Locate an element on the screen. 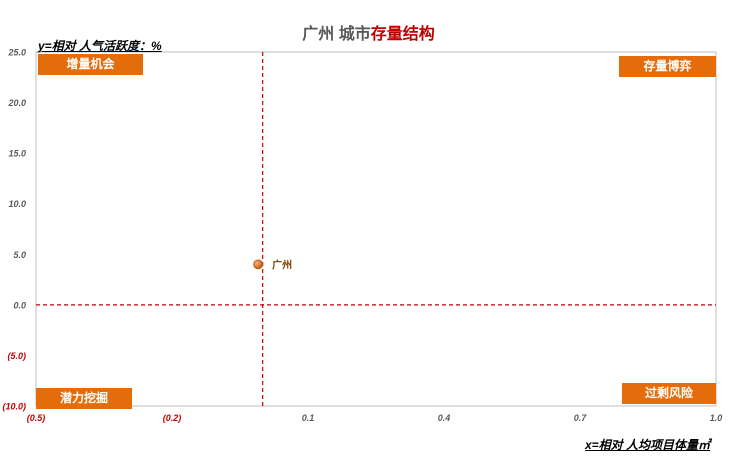 The height and width of the screenshot is (456, 751). x-tick-label: (0.2) is located at coordinates (172, 418).